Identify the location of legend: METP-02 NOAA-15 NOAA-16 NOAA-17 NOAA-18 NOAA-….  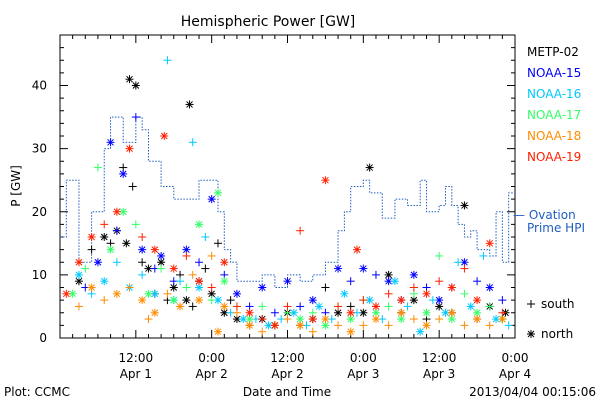
(549, 193).